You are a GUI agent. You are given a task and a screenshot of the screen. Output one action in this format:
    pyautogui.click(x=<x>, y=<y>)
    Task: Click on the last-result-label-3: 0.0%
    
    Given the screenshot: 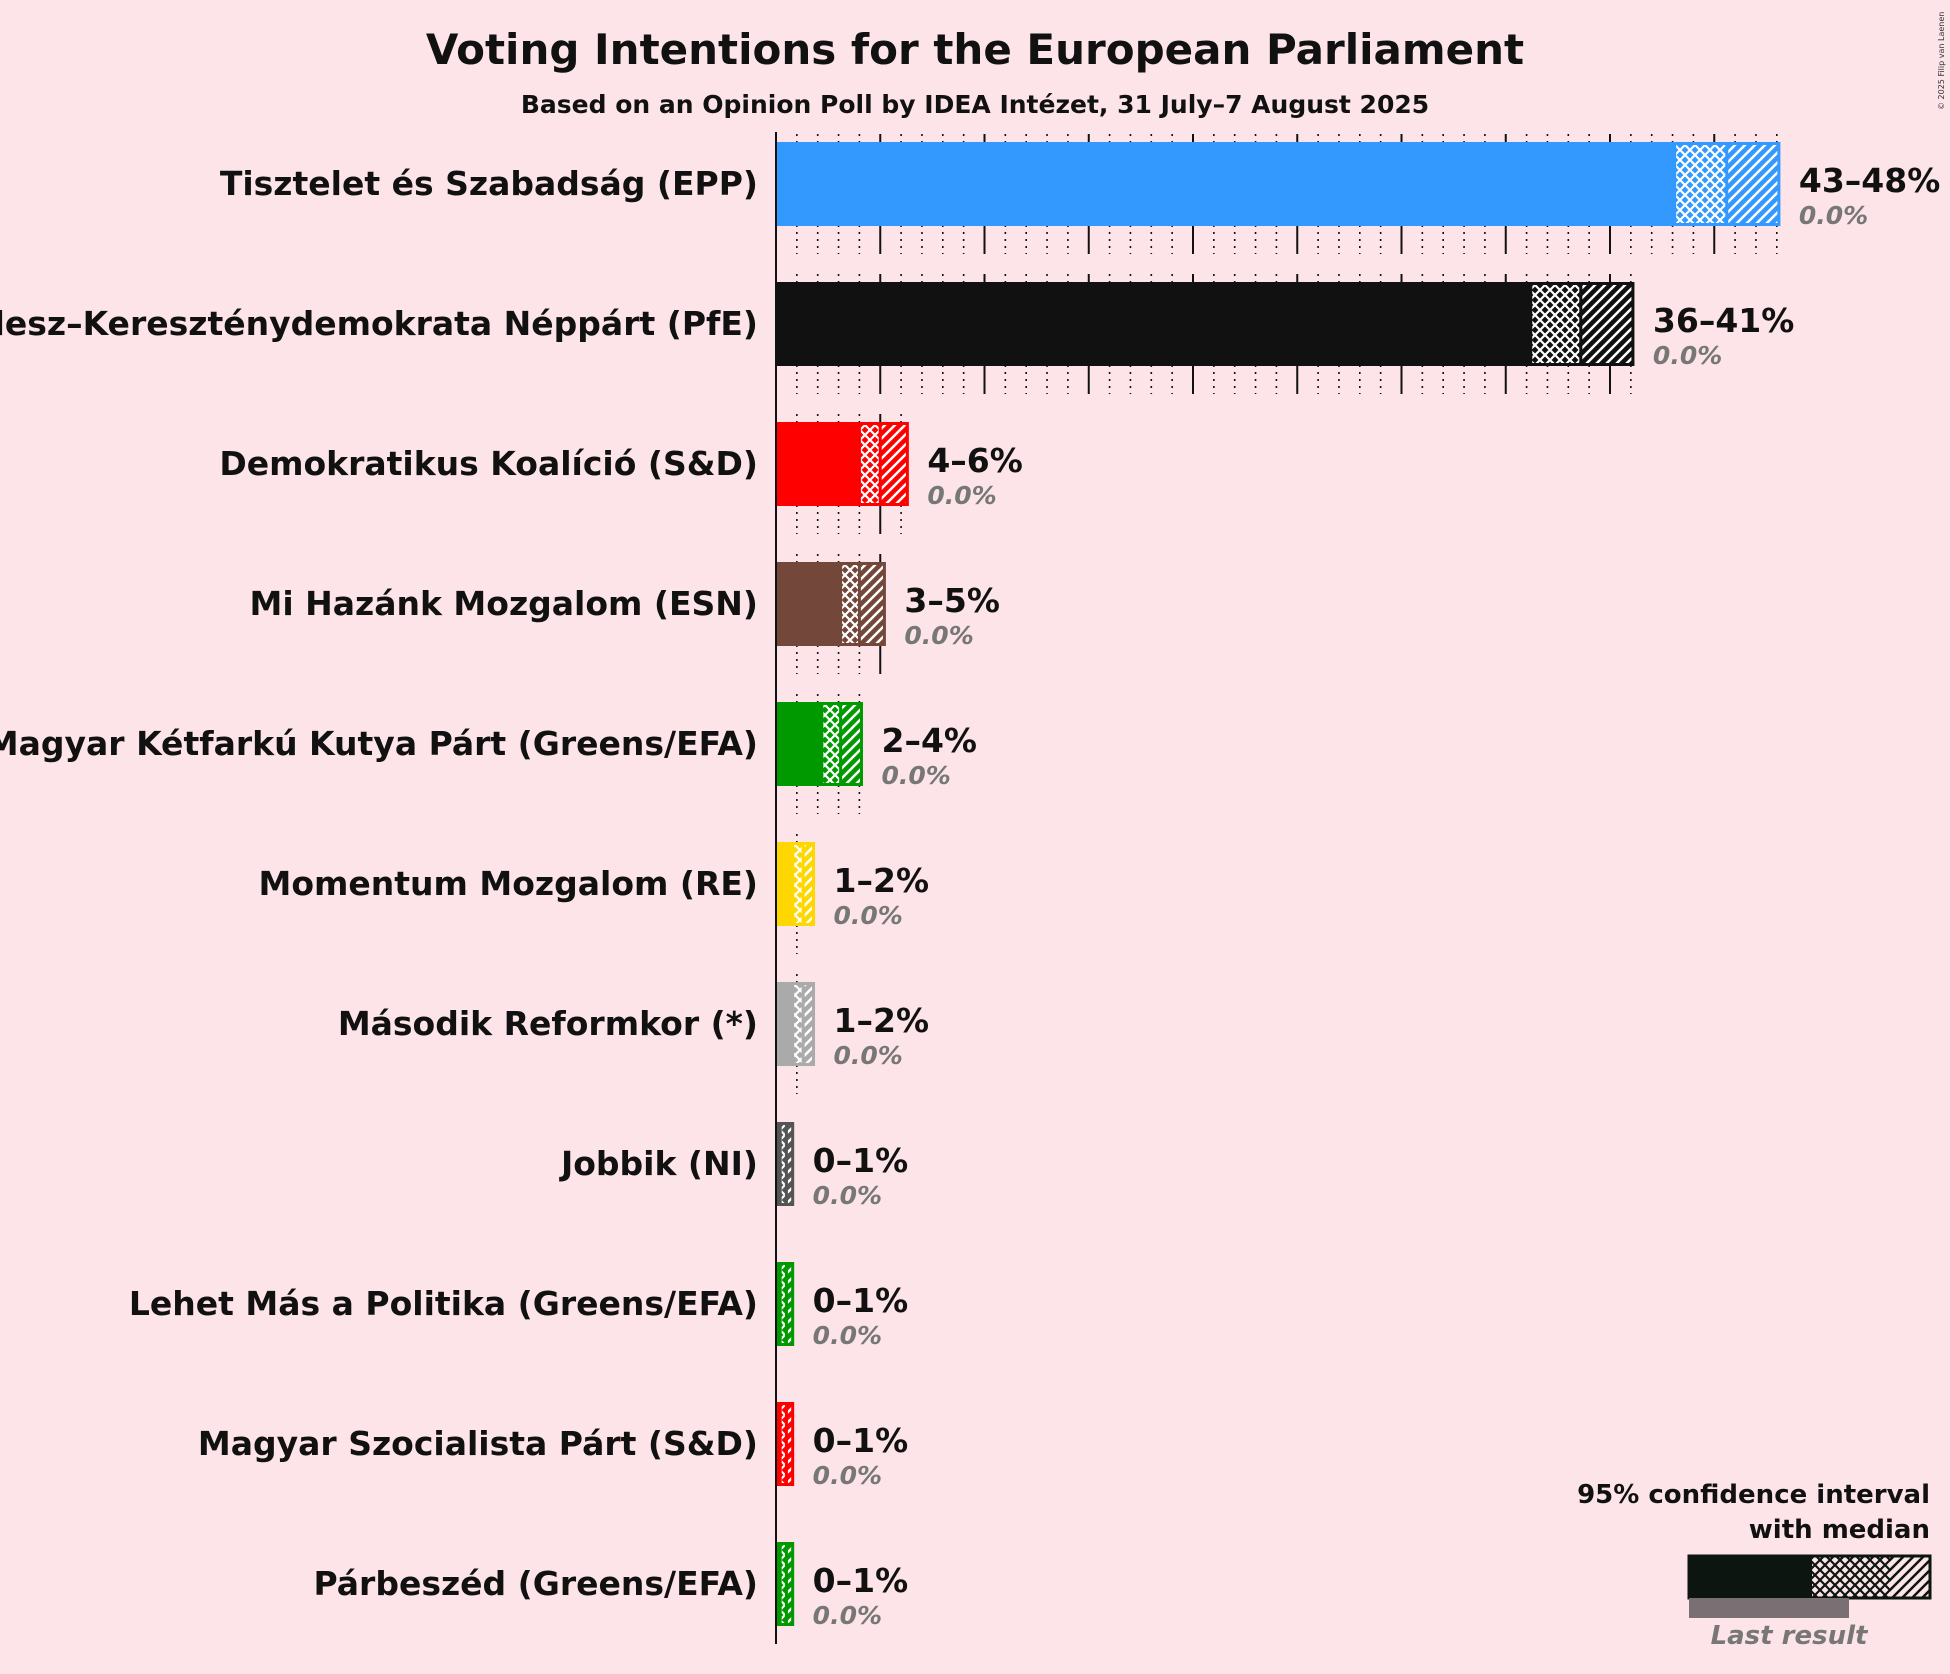 What is the action you would take?
    pyautogui.click(x=961, y=495)
    